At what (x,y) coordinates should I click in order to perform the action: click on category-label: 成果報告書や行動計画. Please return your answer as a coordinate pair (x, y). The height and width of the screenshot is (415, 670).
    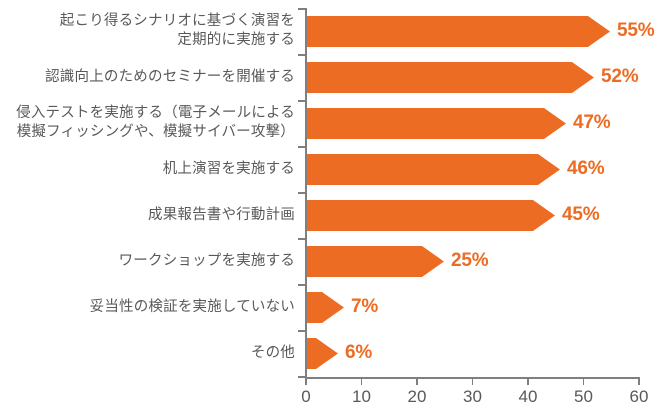
    Looking at the image, I should click on (221, 214).